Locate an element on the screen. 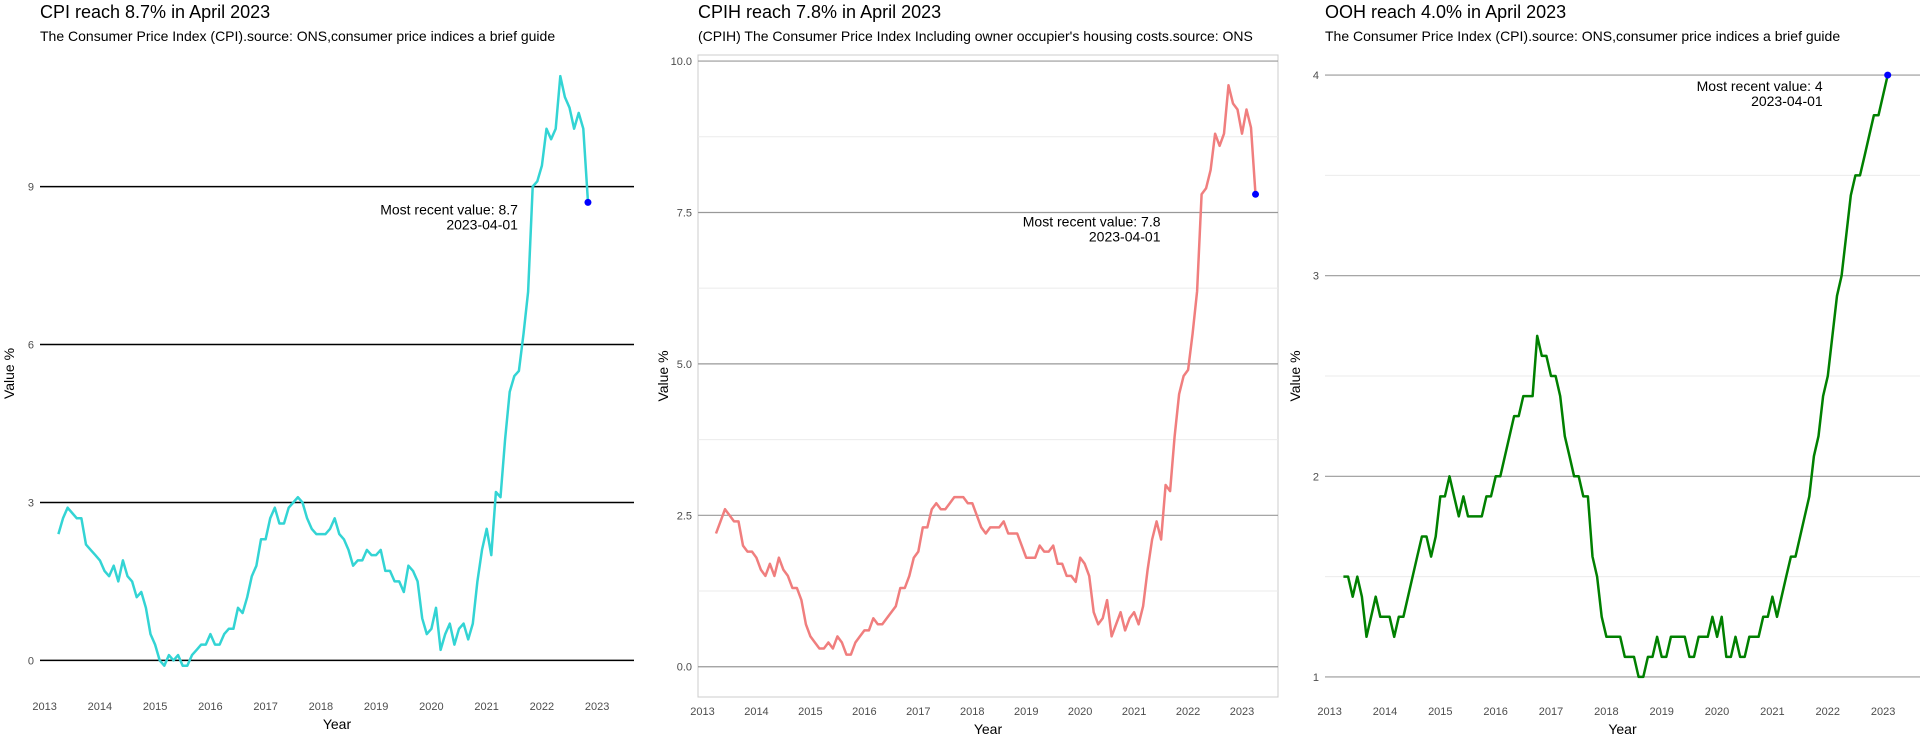 The image size is (1925, 742). y-tick-label: 6 is located at coordinates (31, 346).